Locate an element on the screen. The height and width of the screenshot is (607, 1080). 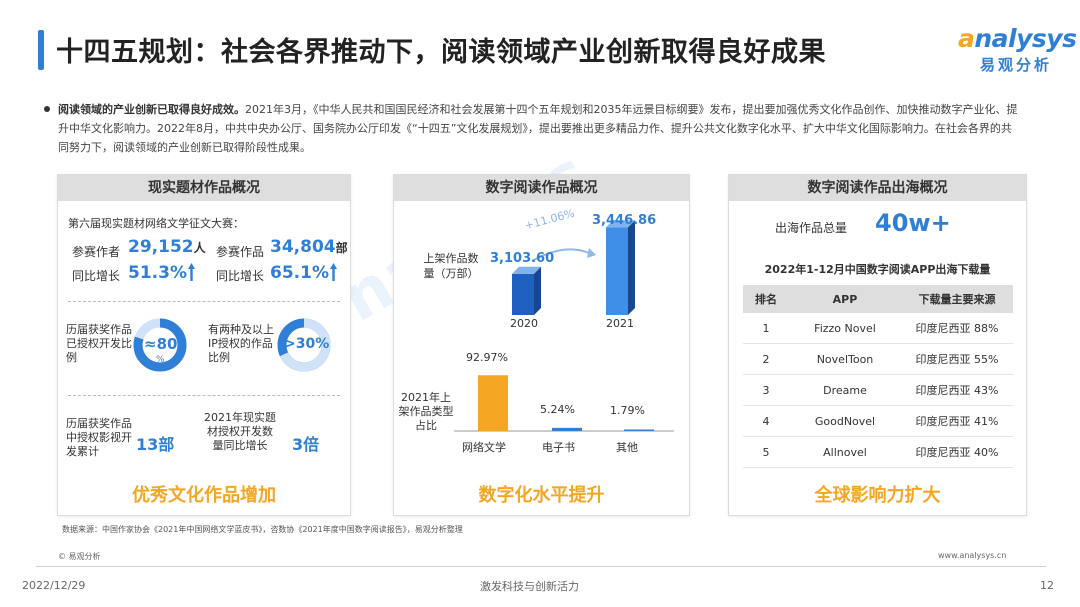
col-rank: 排名 is located at coordinates (766, 299).